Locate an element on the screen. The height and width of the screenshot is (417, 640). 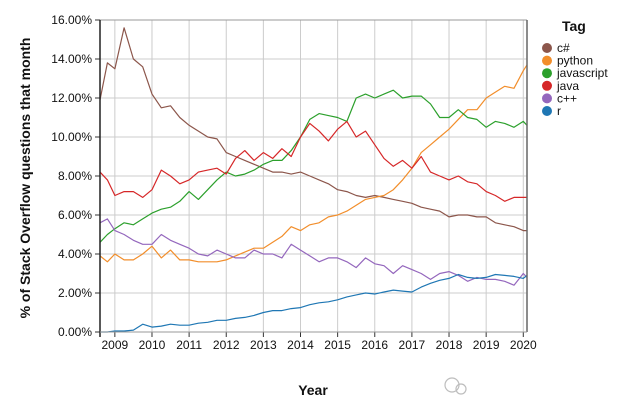
watermark is located at coordinates (455, 386).